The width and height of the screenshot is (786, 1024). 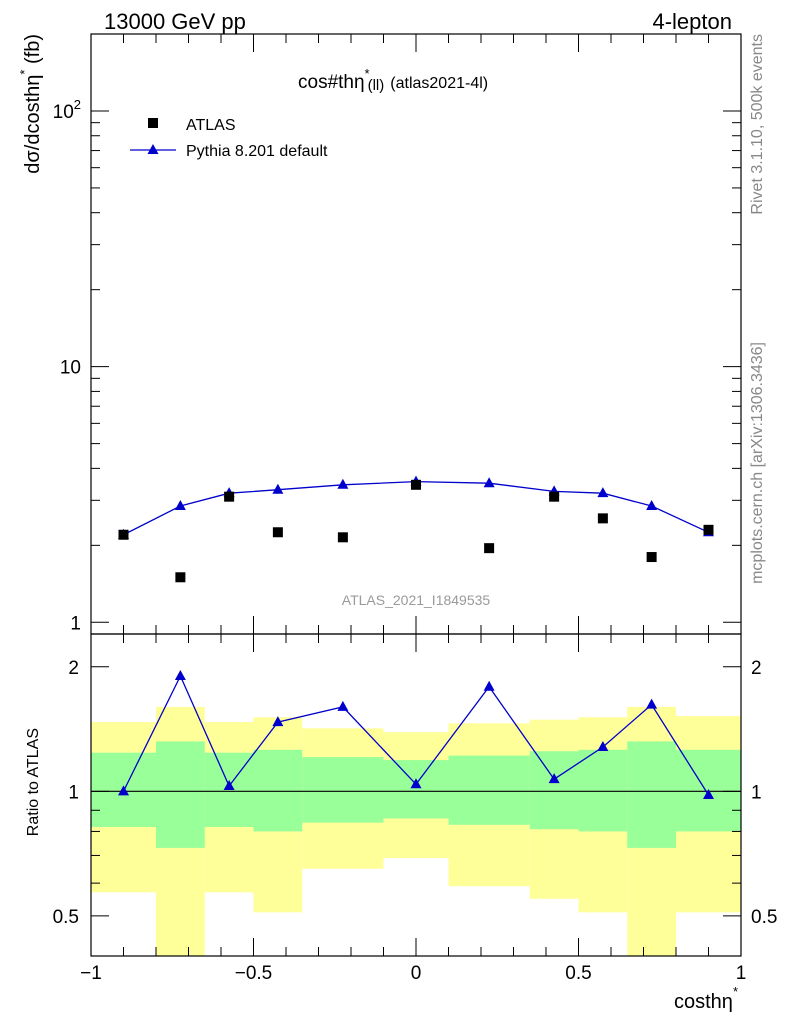 What do you see at coordinates (692, 21) in the screenshot?
I see `header-right: 4-lepton` at bounding box center [692, 21].